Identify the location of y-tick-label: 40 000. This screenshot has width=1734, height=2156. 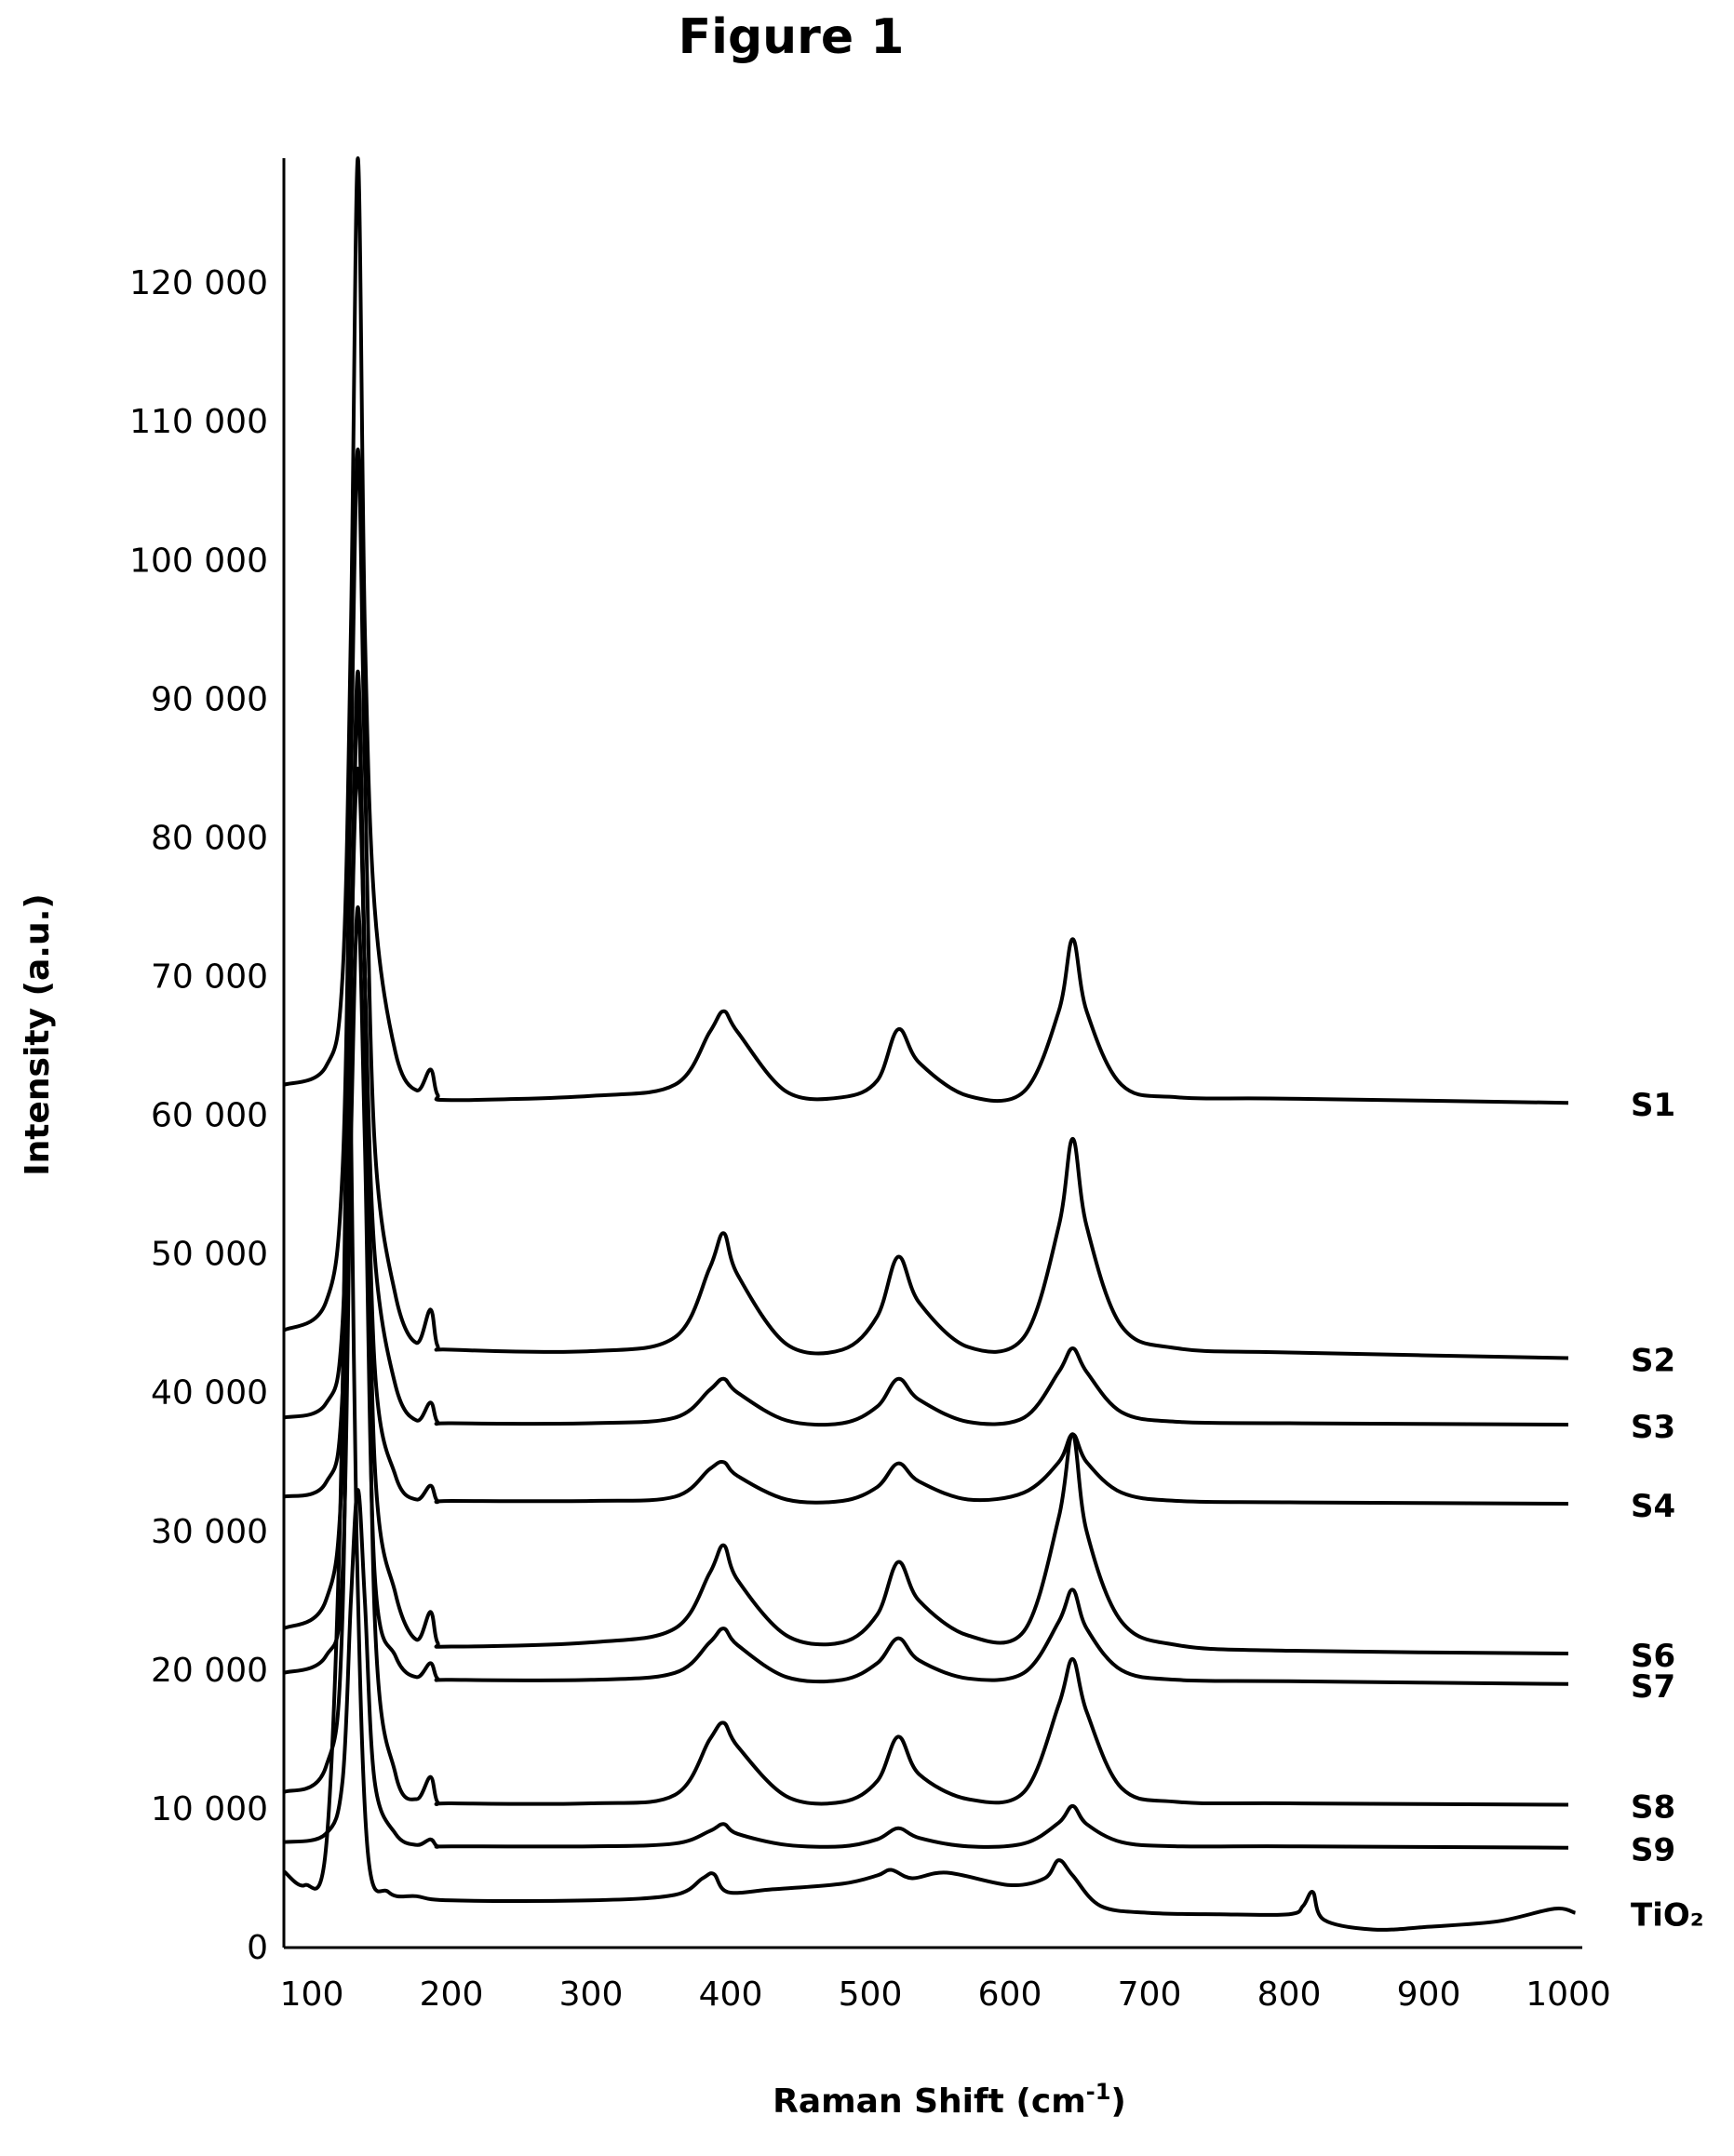
(209, 1393).